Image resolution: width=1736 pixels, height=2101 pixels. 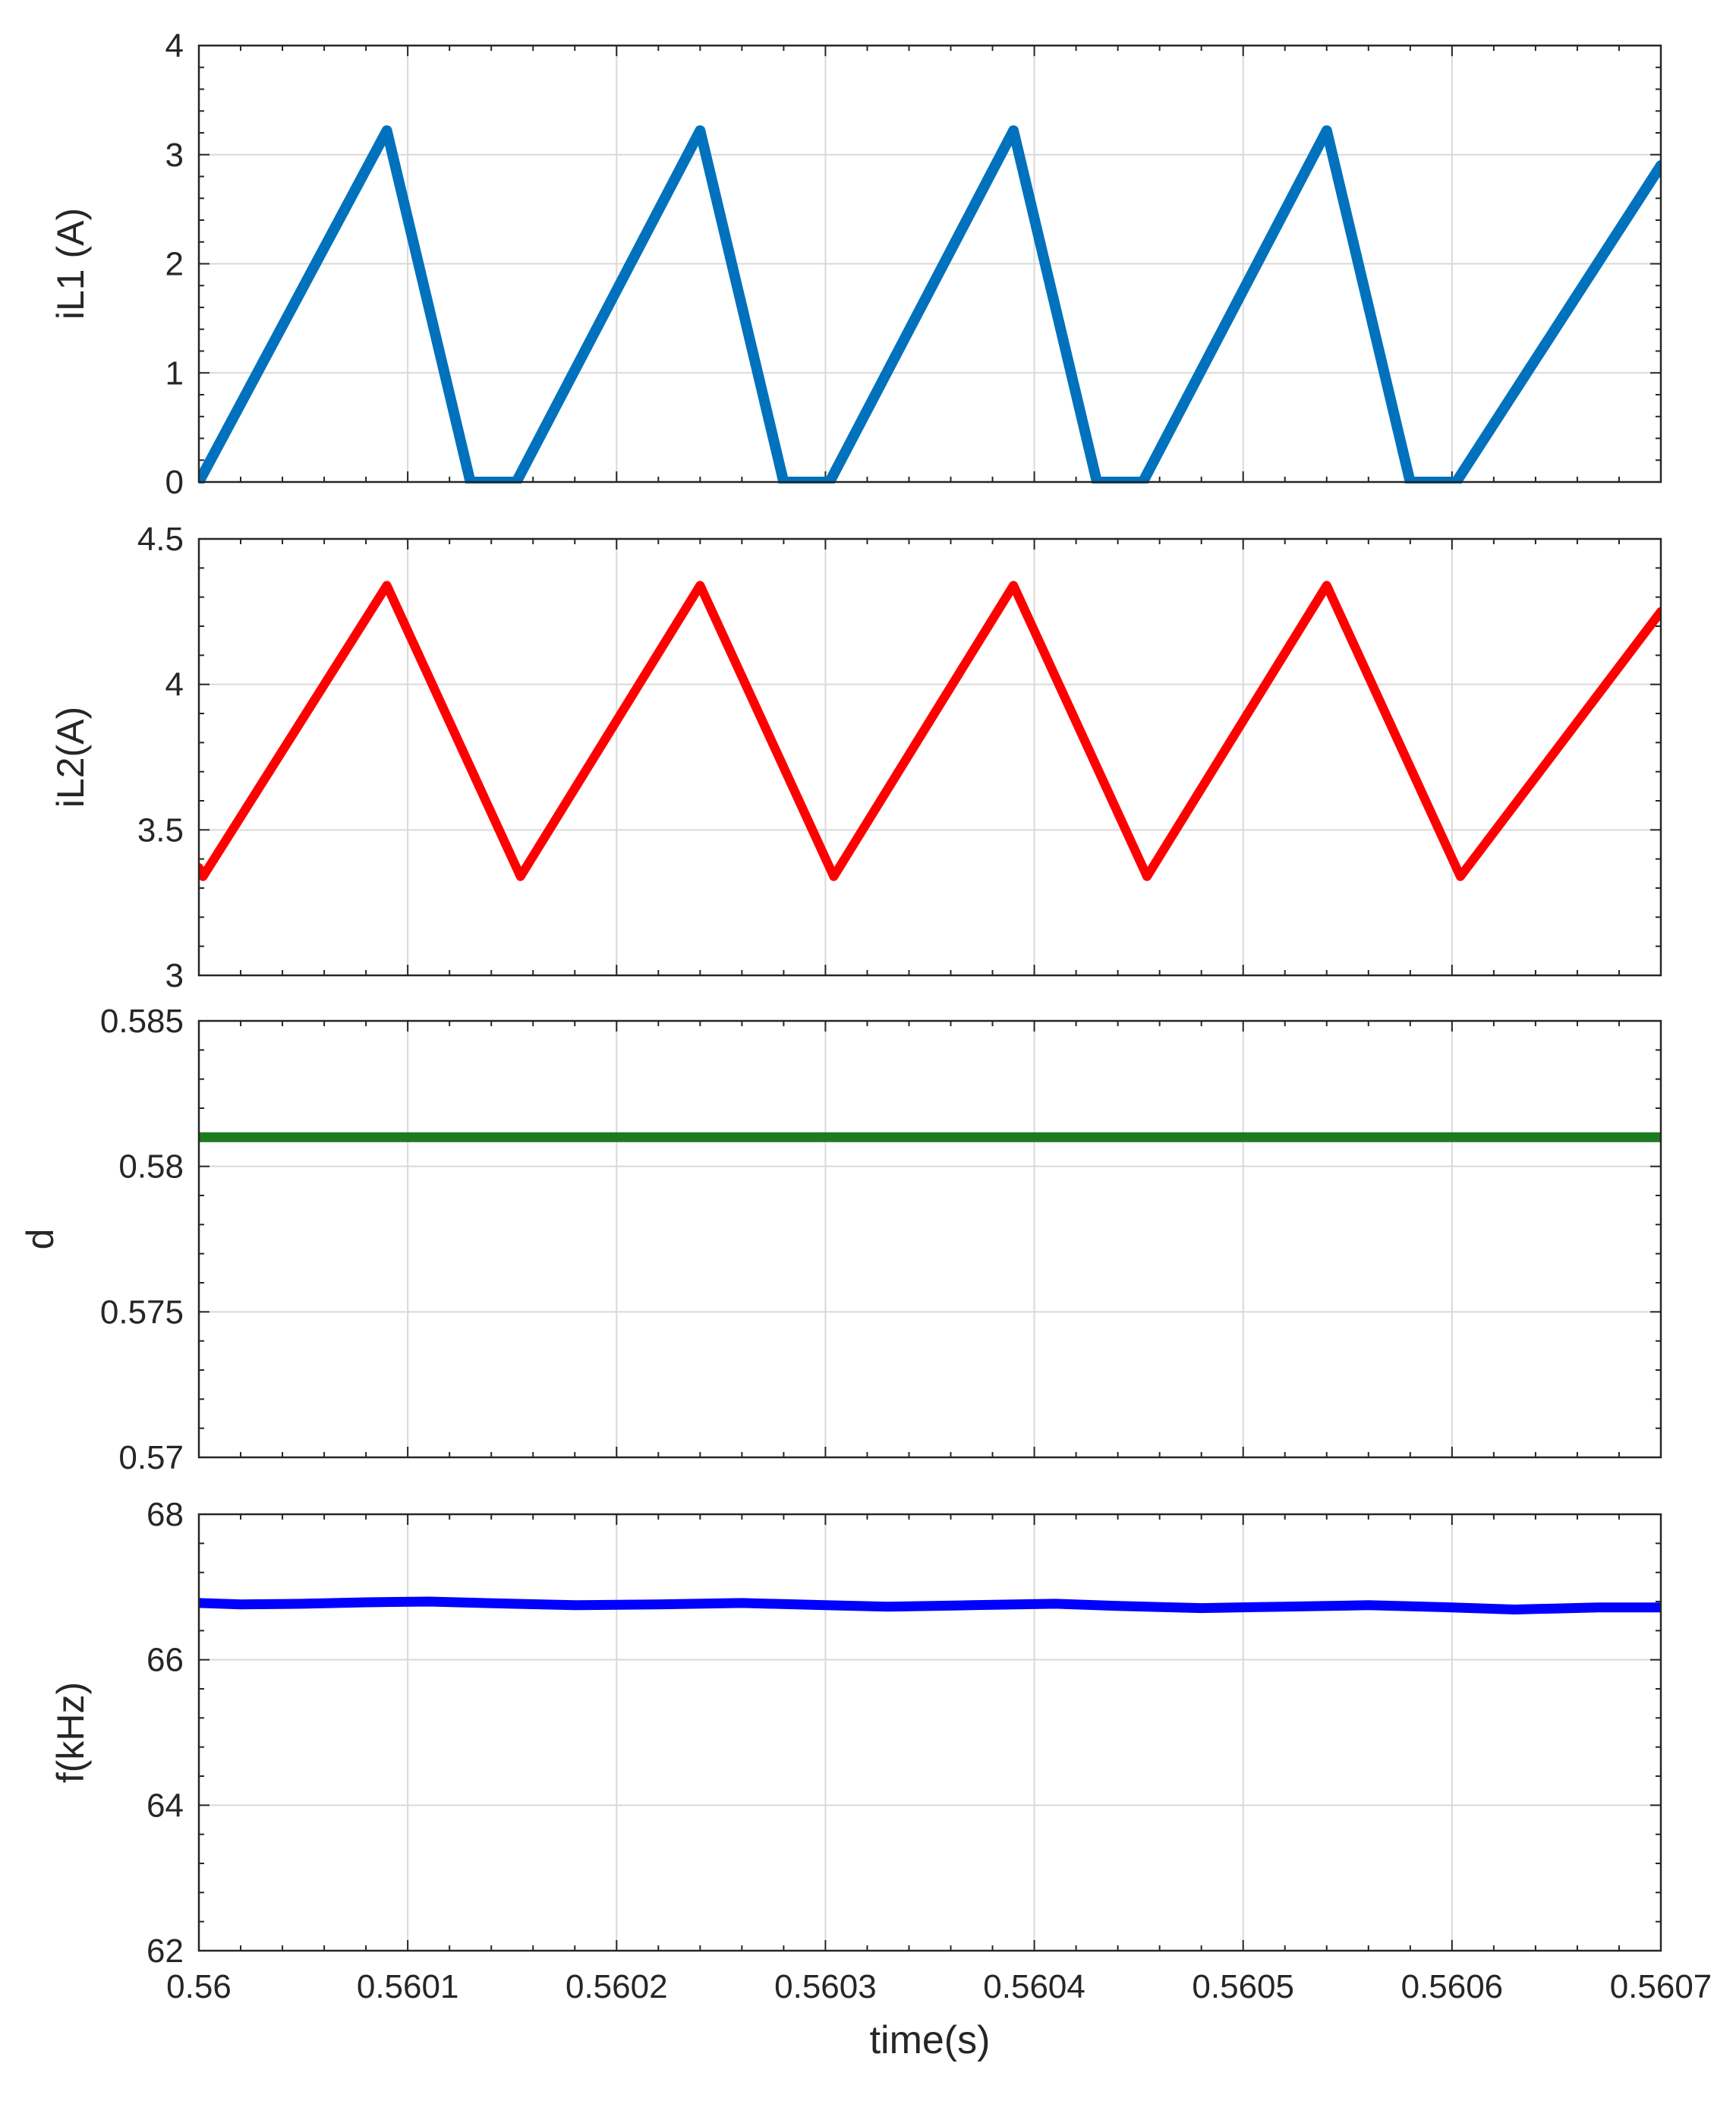 I want to click on y-axis-label: d, so click(x=40, y=1239).